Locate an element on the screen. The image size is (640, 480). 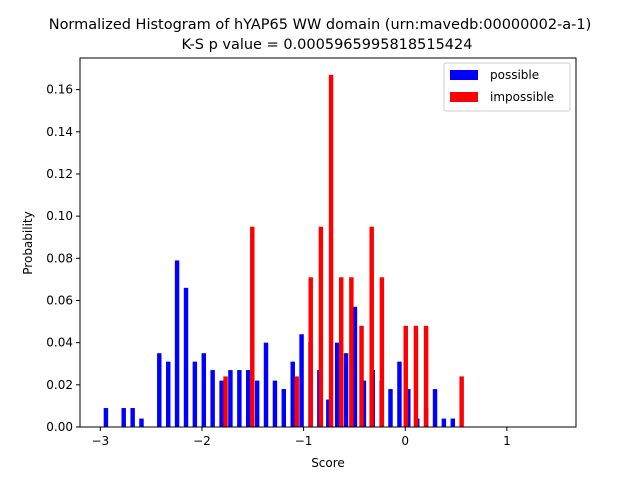
legend-label-possible: possible is located at coordinates (514, 75).